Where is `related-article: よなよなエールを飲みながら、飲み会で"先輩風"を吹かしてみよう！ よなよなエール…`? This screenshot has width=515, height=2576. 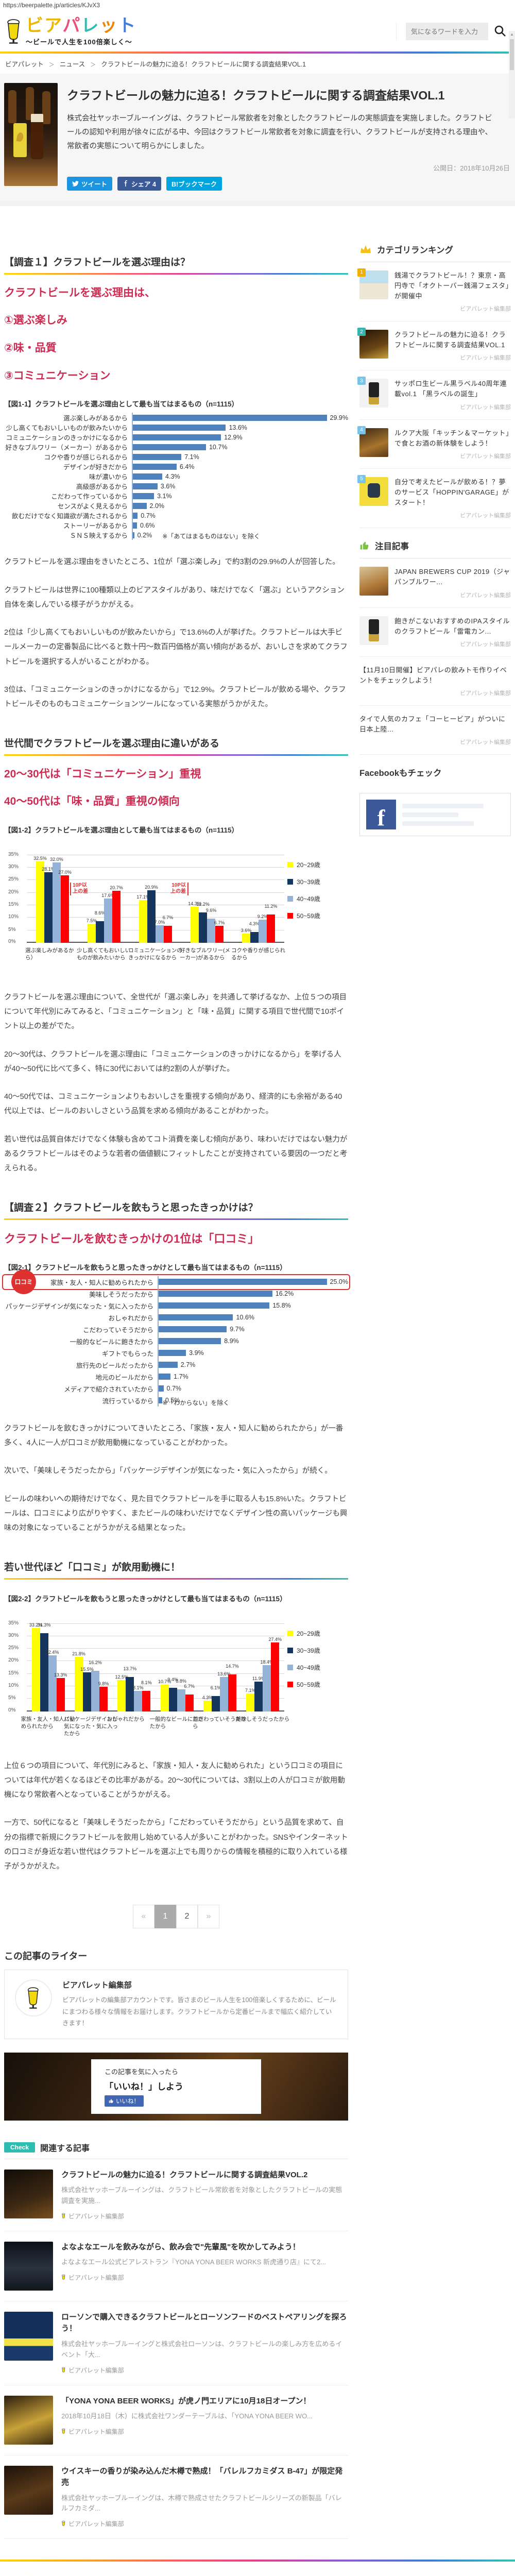 related-article: よなよなエールを飲みながら、飲み会で"先輩風"を吹かしてみよう！ よなよなエール… is located at coordinates (176, 2266).